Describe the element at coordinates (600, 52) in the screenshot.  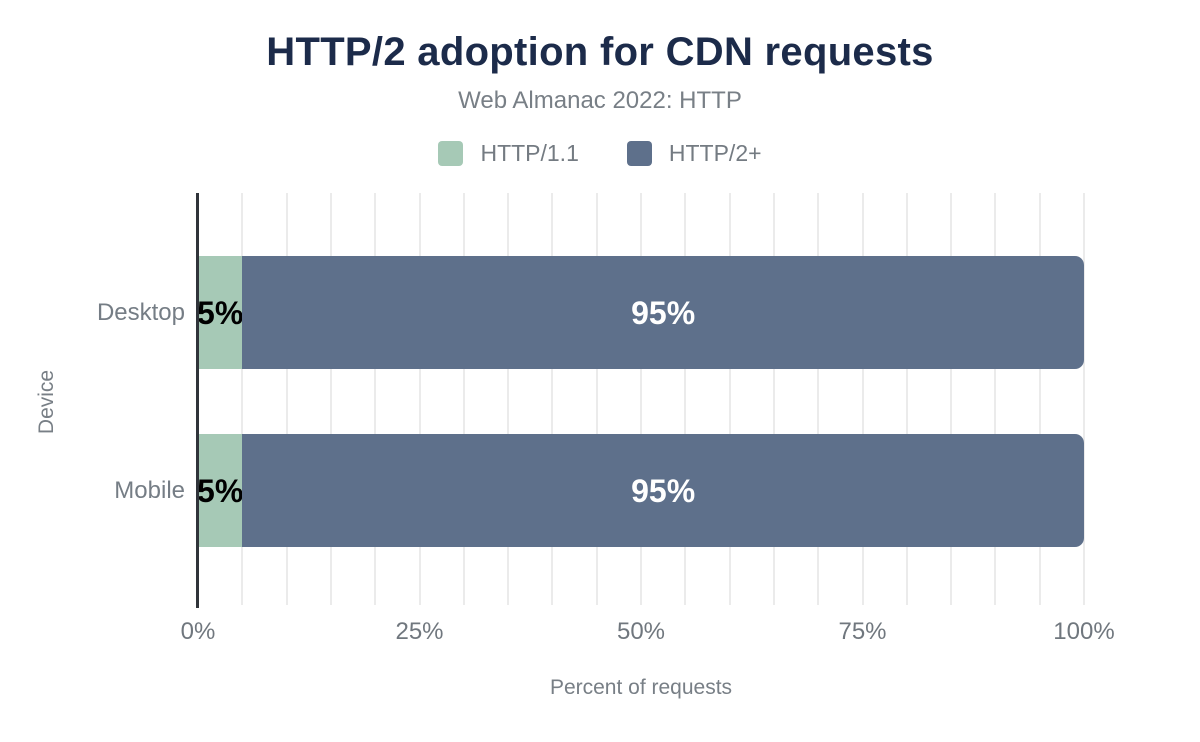
I see `chart-title: HTTP/2 adoption for CDN requests` at that location.